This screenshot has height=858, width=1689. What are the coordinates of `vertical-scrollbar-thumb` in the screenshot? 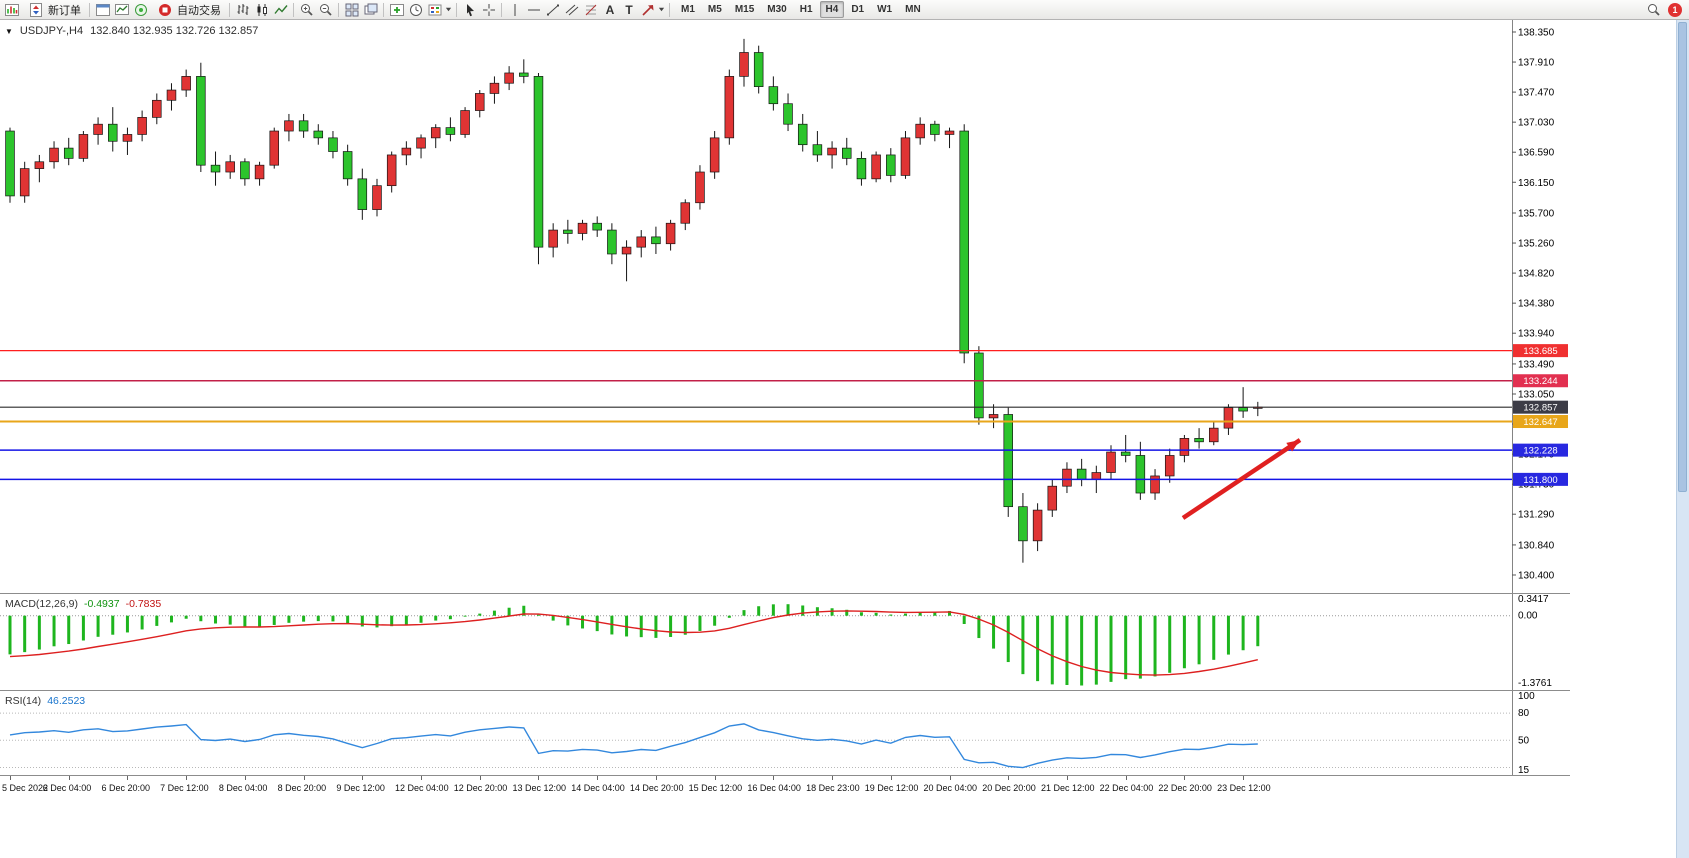 It's located at (1682, 257).